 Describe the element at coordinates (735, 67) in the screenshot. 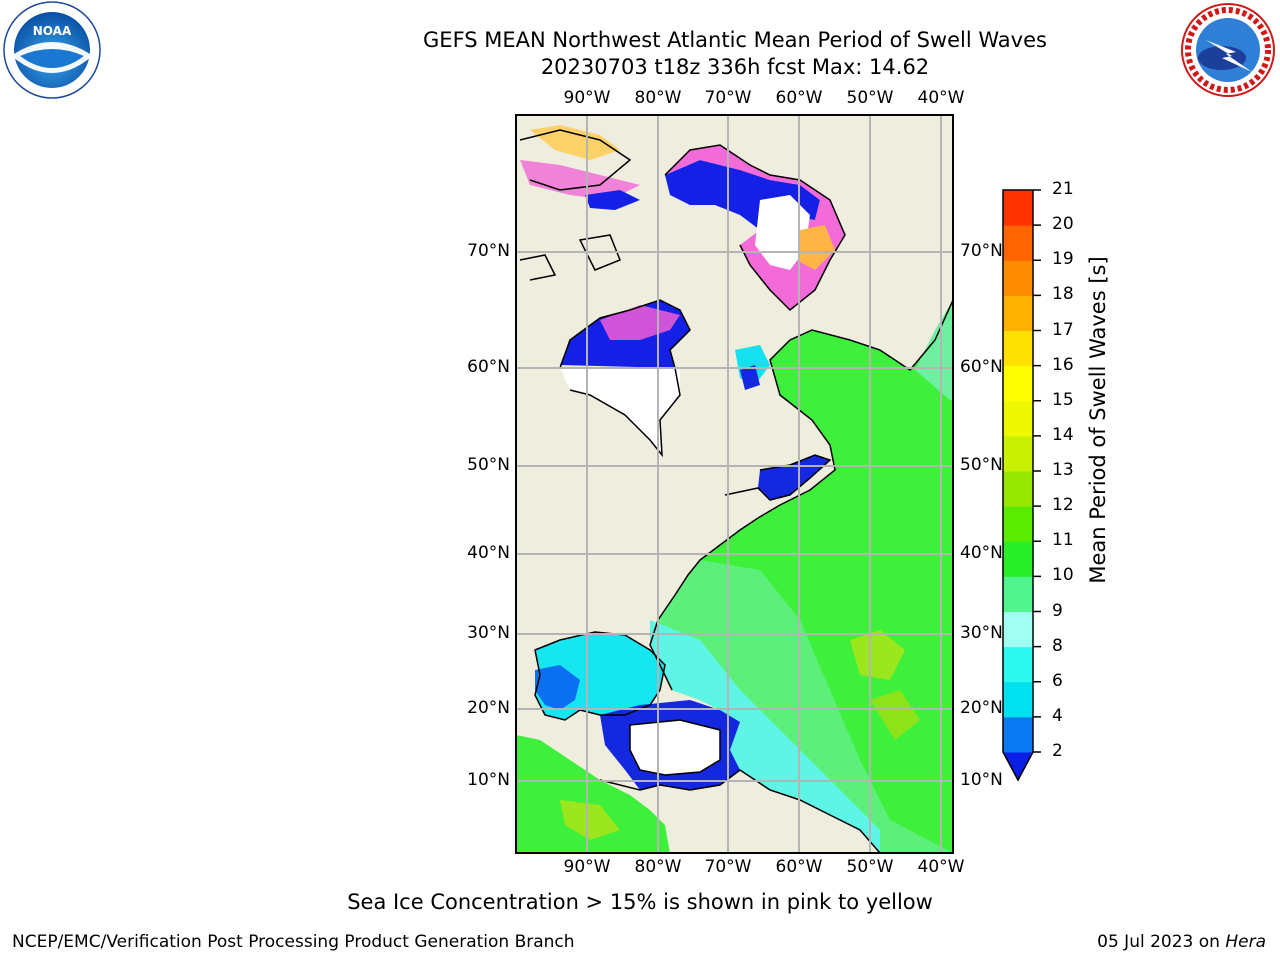

I see `chart-subtitle: 20230703 t18z 336h fcst Max: 14.62` at that location.